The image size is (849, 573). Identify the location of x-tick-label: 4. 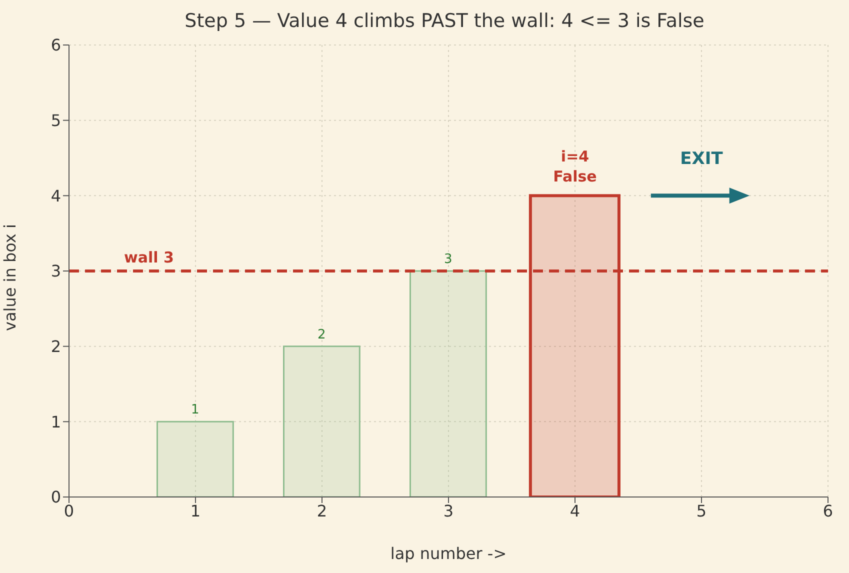
(575, 510).